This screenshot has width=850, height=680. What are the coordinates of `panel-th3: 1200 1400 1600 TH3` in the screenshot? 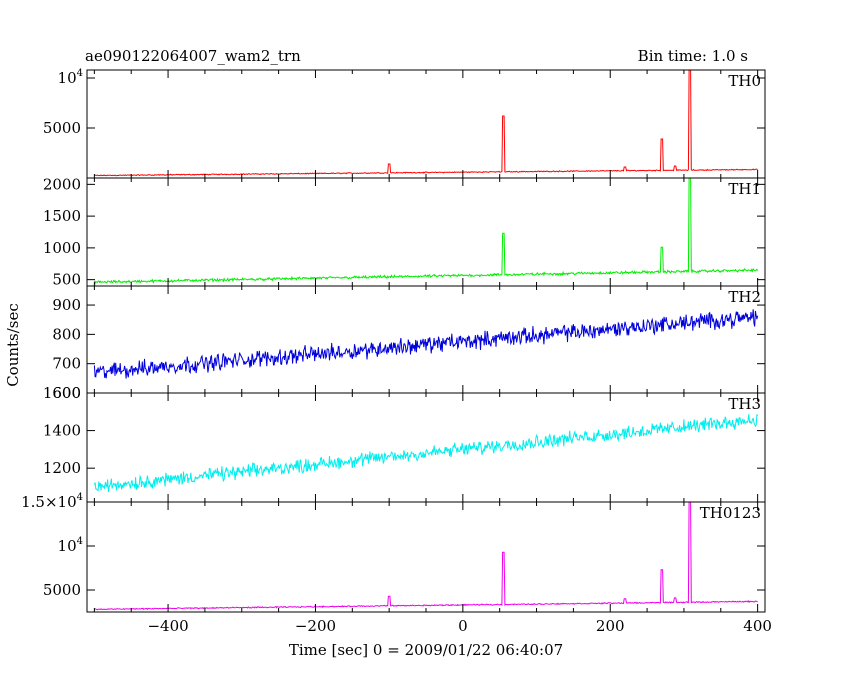 It's located at (404, 443).